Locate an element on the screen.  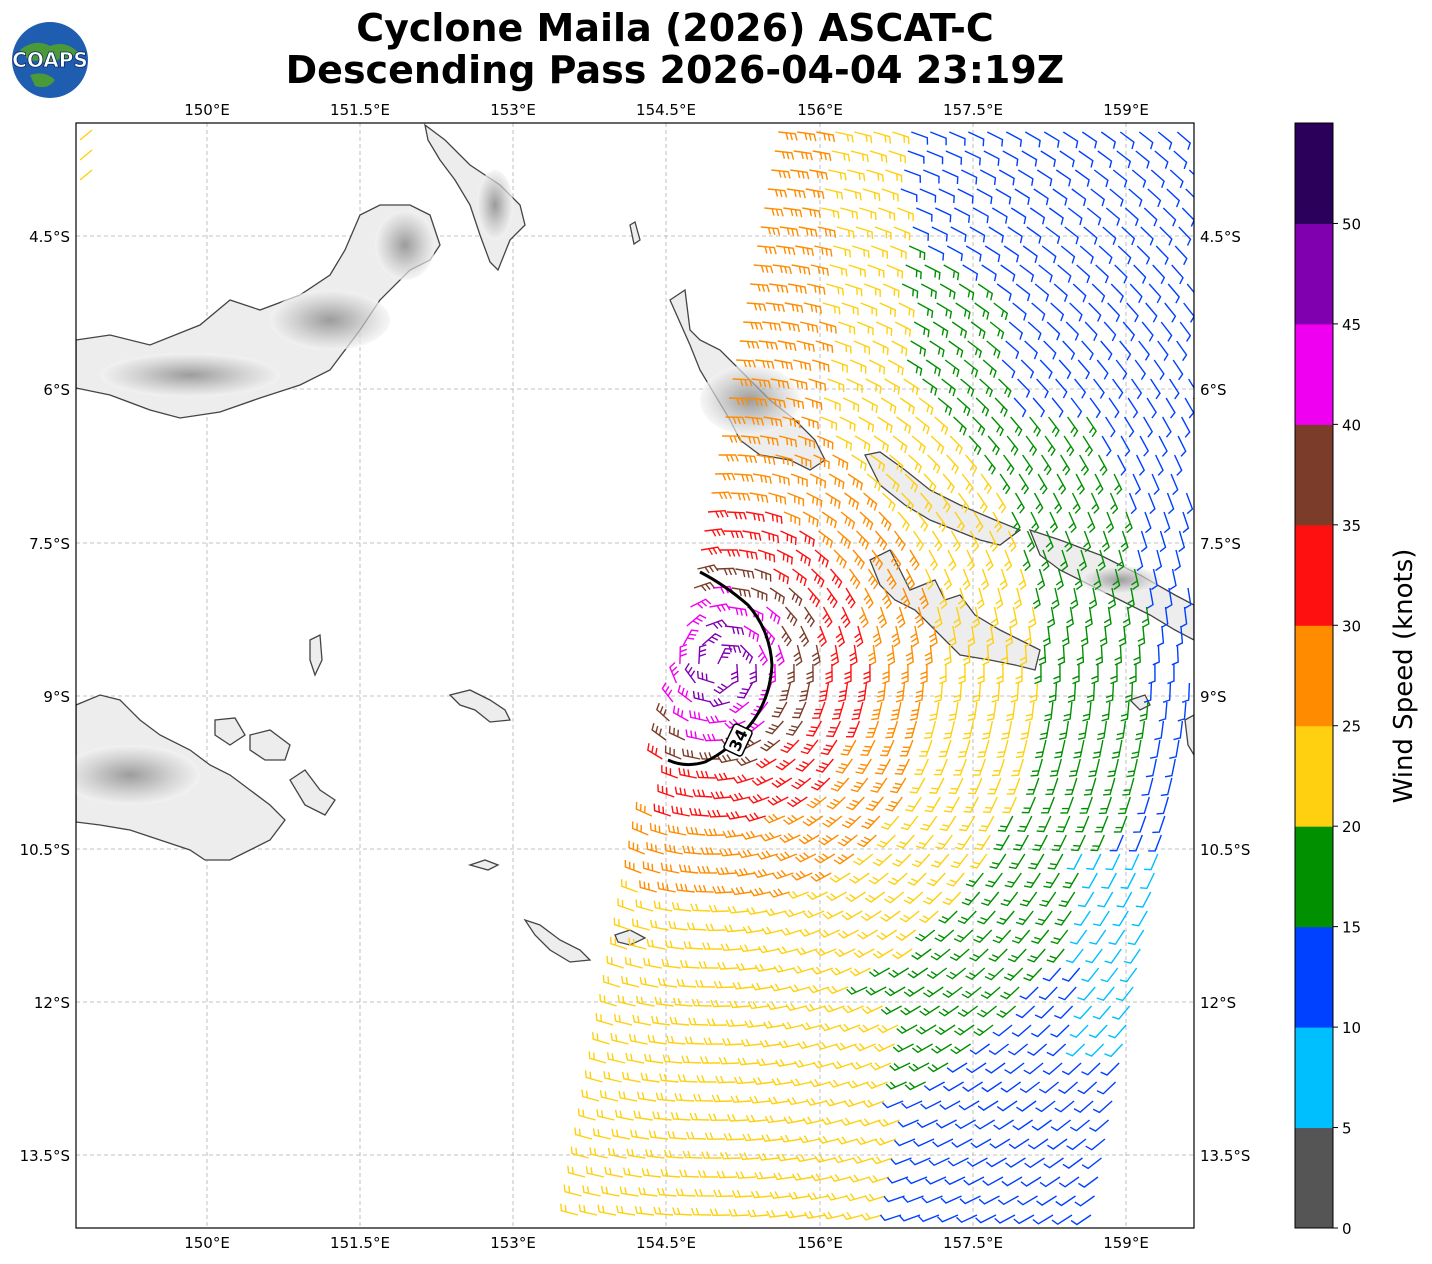
colorbar-tick-label: 35 is located at coordinates (1351, 526).